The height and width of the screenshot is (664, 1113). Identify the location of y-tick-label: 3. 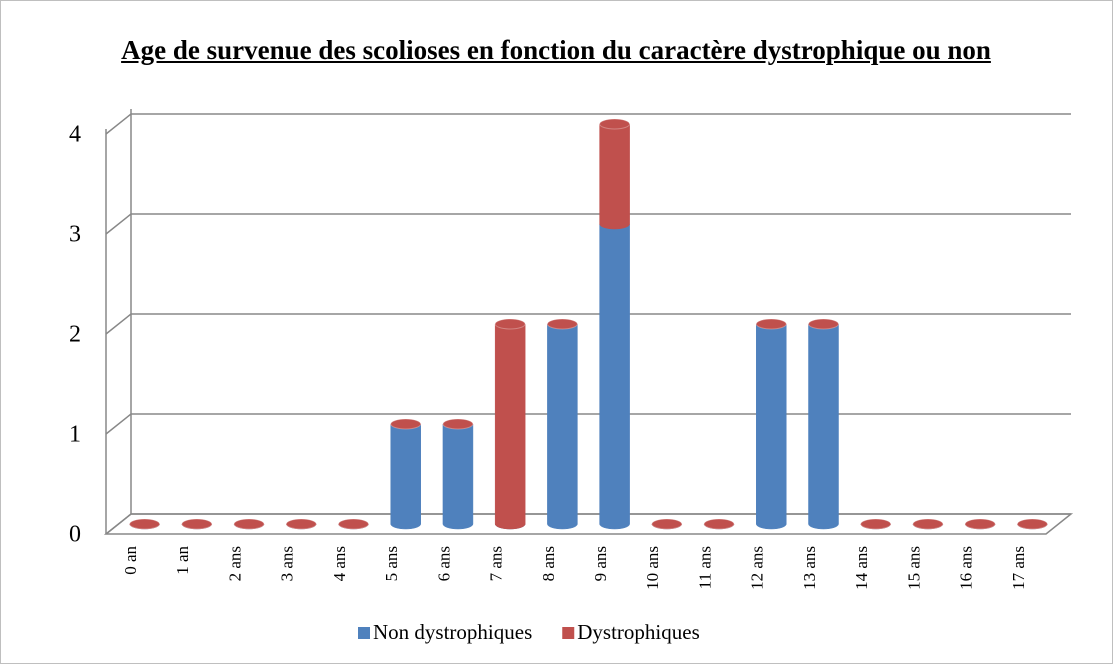
(75, 235).